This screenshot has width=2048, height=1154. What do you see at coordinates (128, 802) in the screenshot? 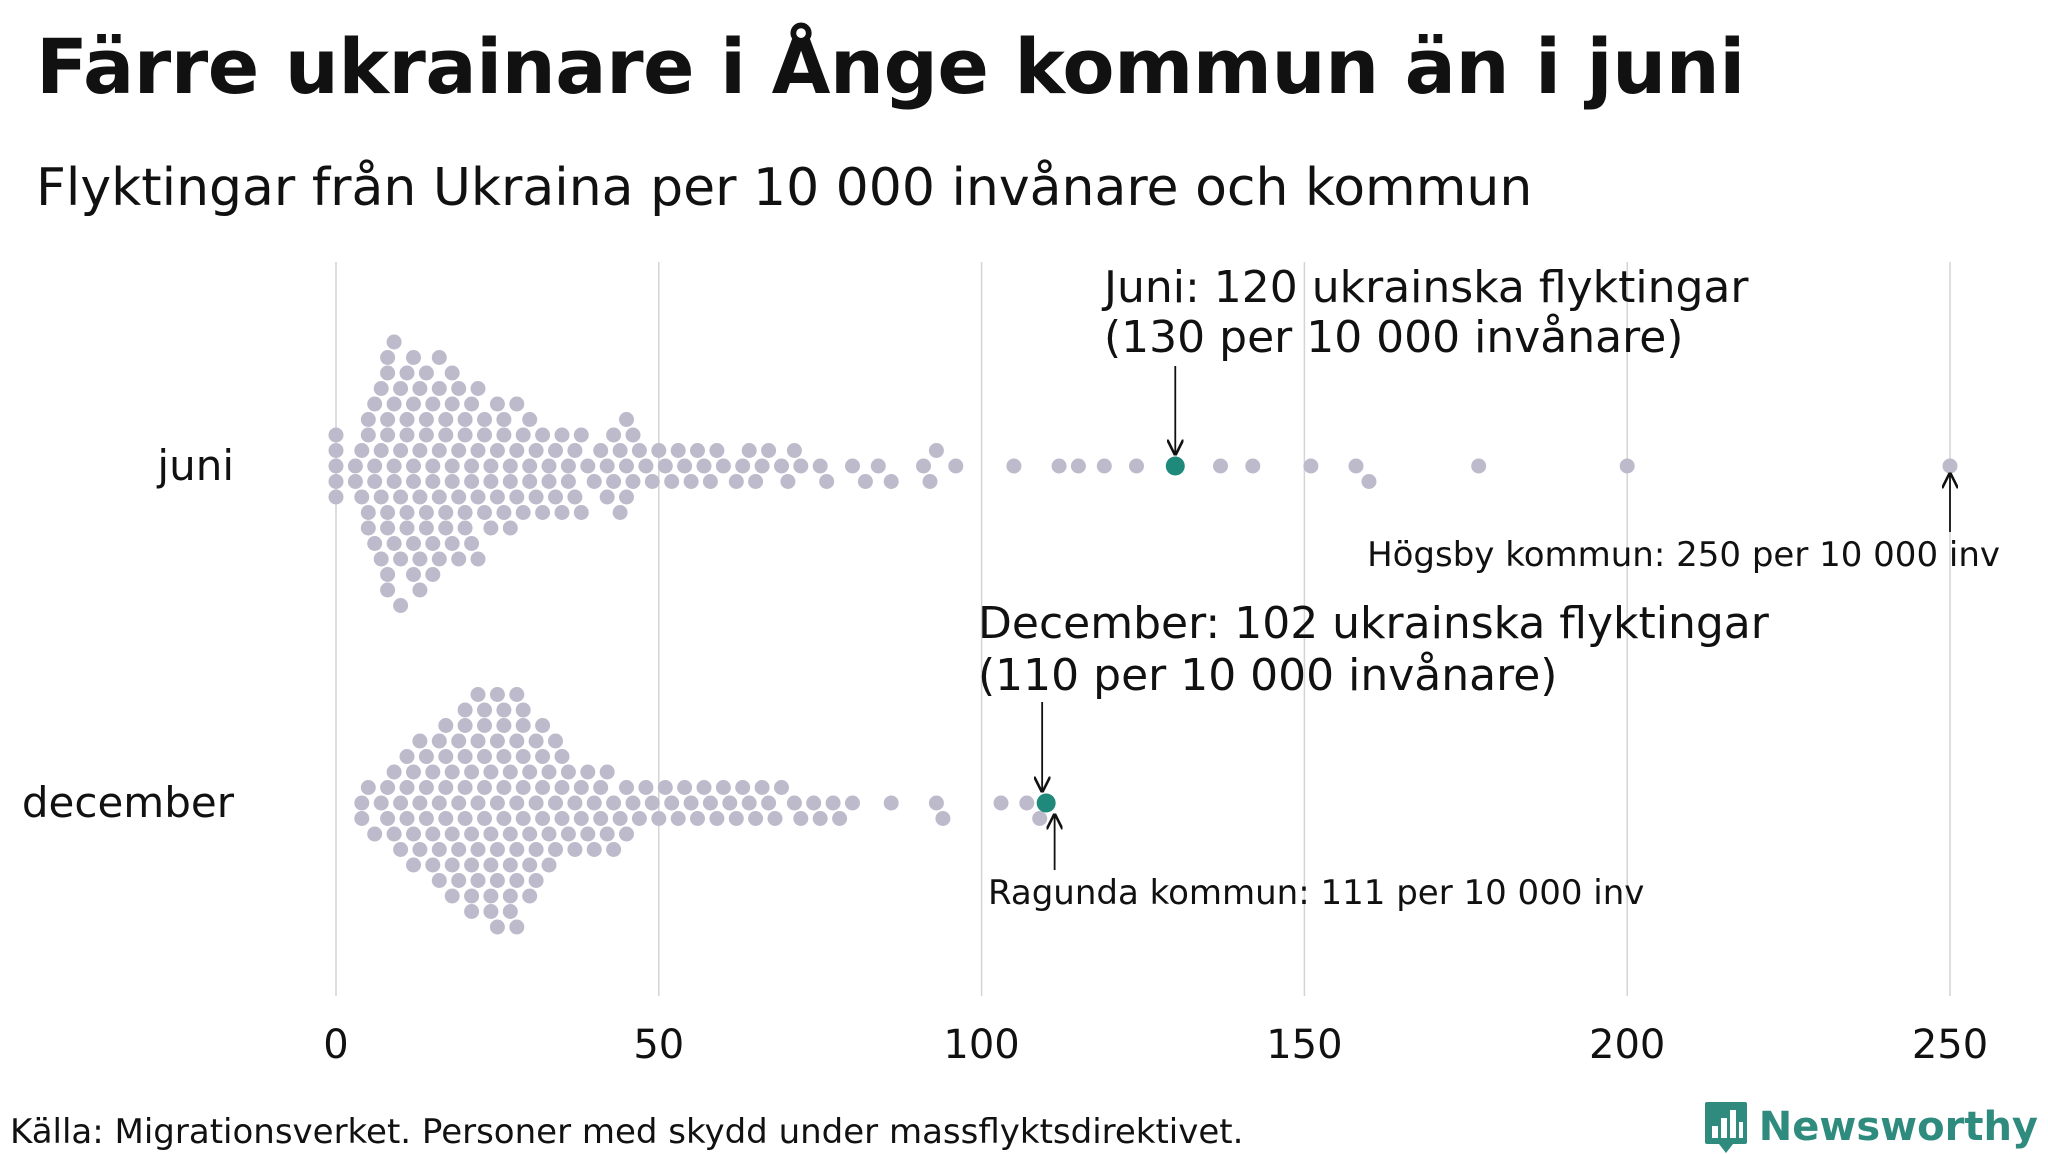
I see `category-label: december` at bounding box center [128, 802].